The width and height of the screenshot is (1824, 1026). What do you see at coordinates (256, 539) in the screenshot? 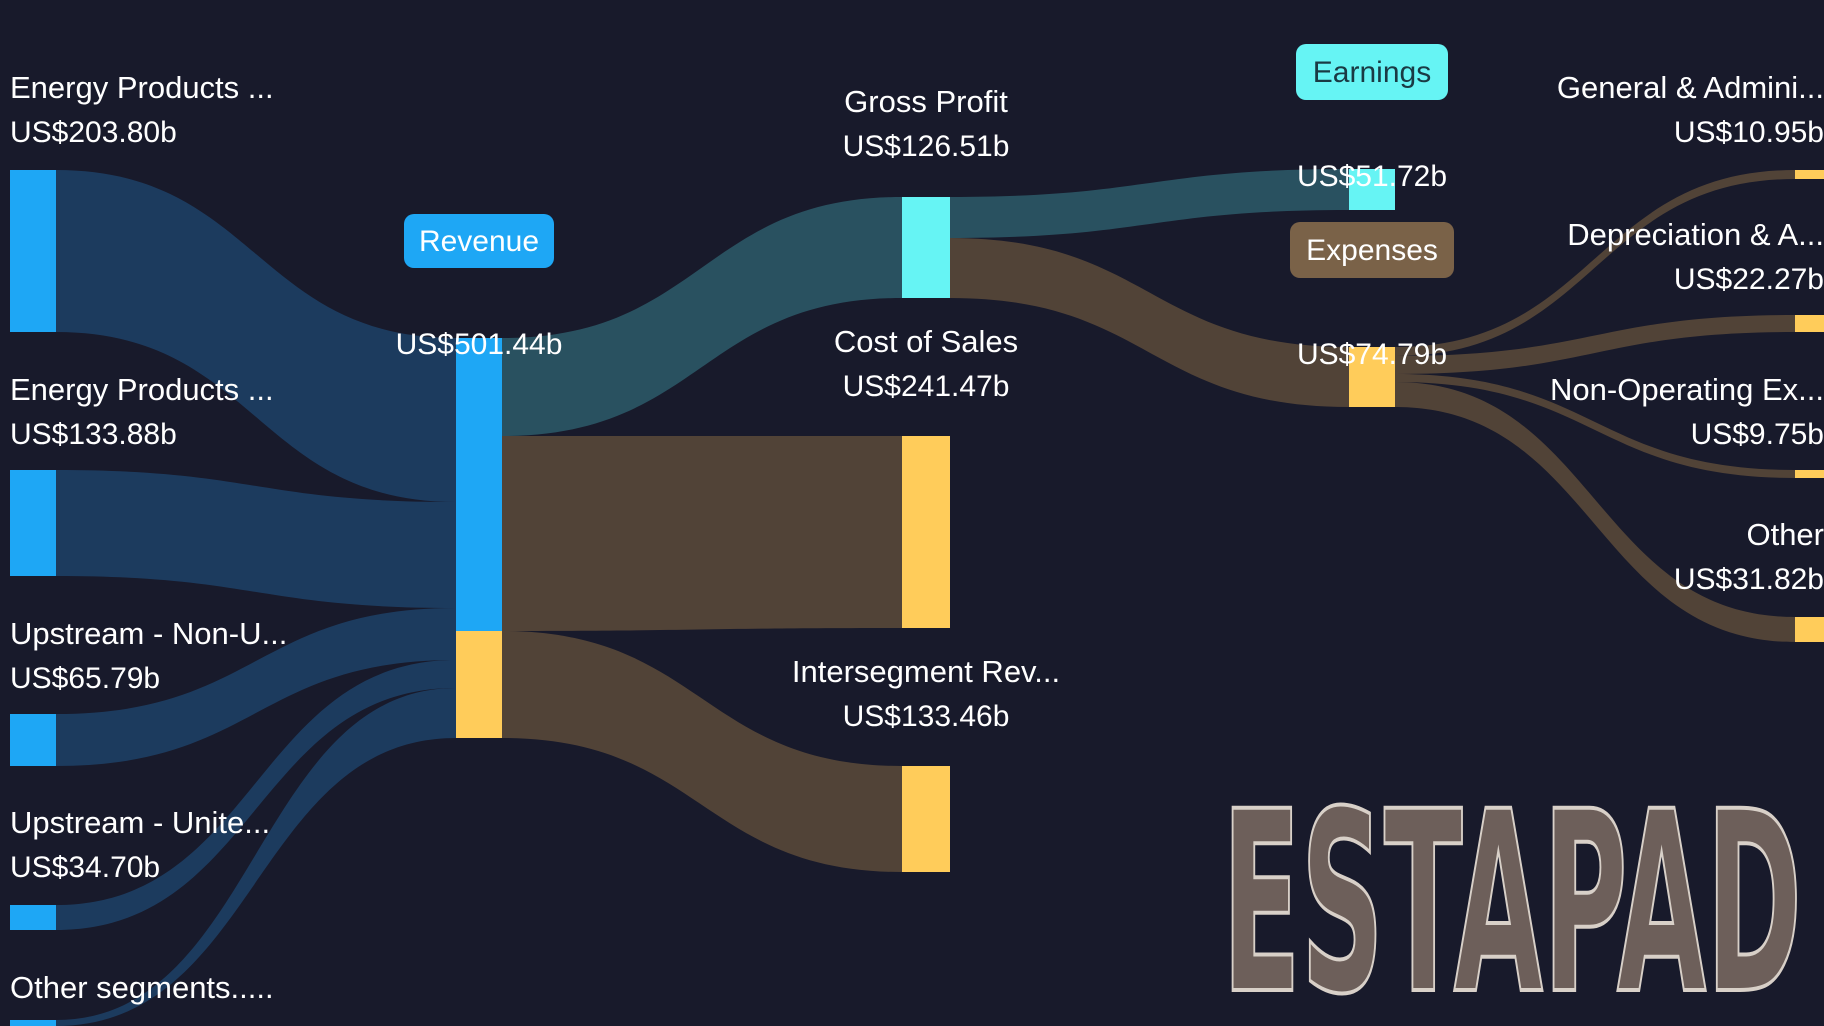
I see `link-energy_products_2-to-revenue` at bounding box center [256, 539].